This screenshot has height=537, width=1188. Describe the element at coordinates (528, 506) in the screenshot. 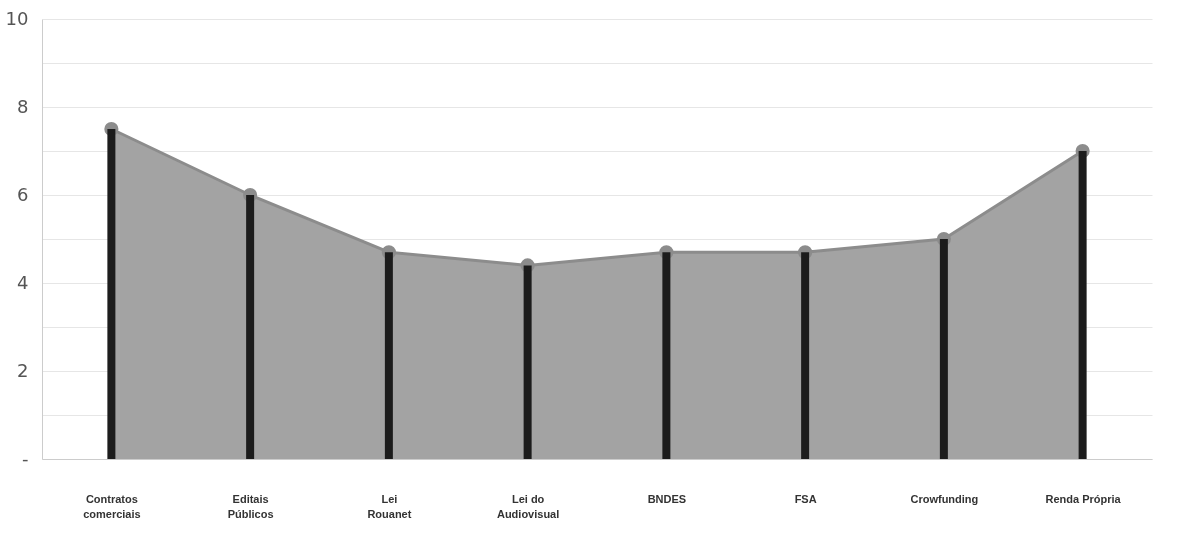

I see `x-tick-label: Lei do Audiovisual` at that location.